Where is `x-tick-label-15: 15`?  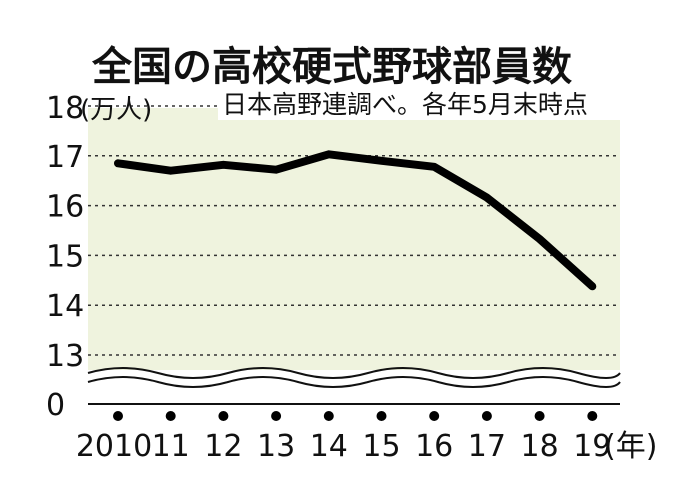
x-tick-label-15: 15 is located at coordinates (381, 446).